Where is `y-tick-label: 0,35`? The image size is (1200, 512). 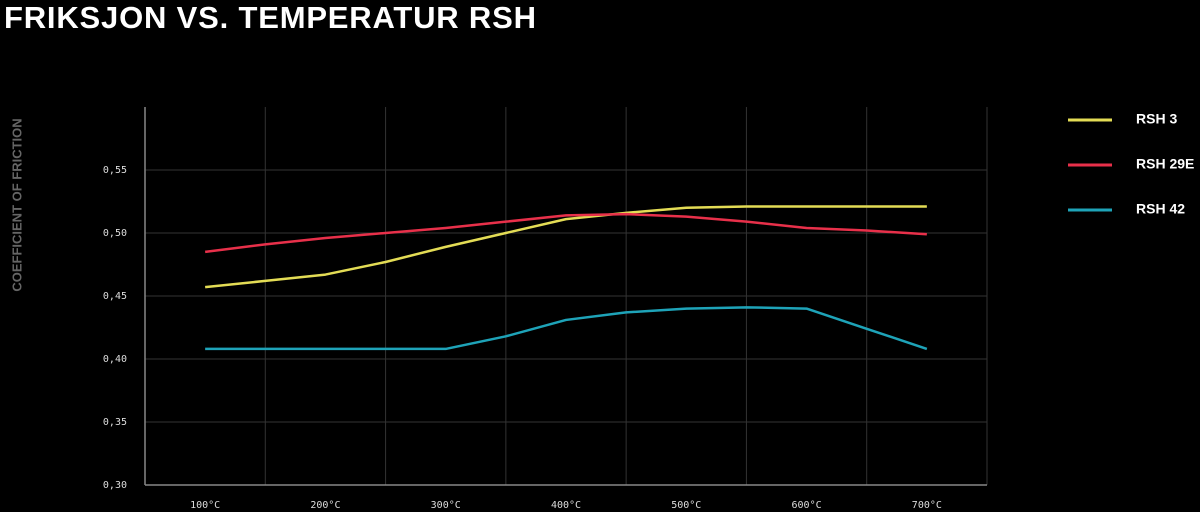 y-tick-label: 0,35 is located at coordinates (115, 422).